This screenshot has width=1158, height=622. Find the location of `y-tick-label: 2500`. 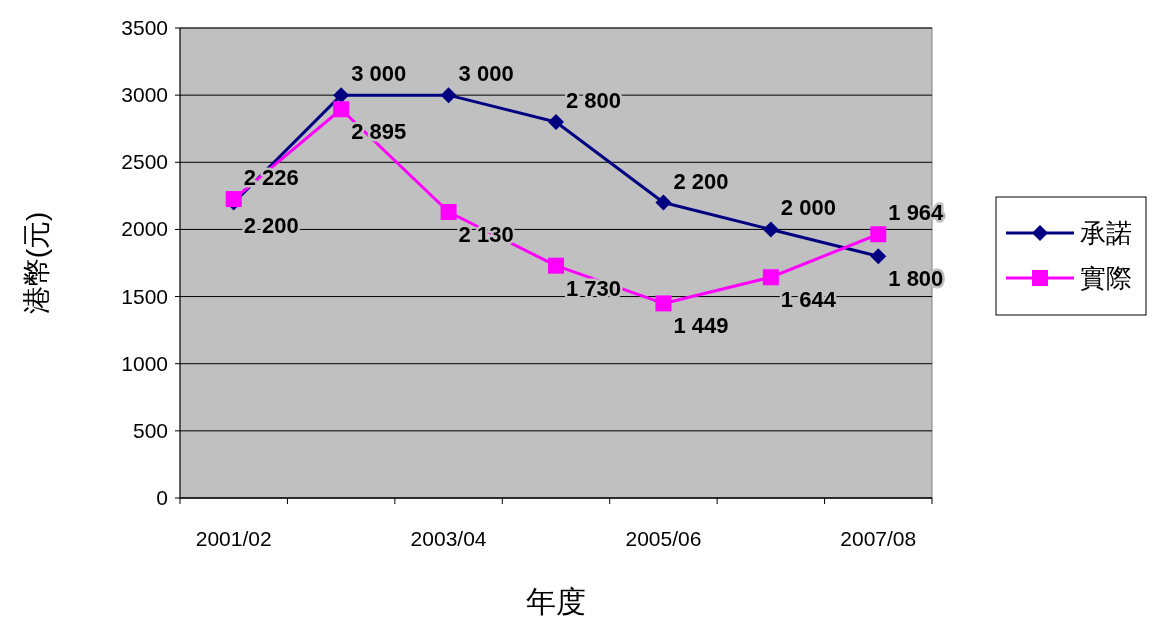

y-tick-label: 2500 is located at coordinates (144, 162).